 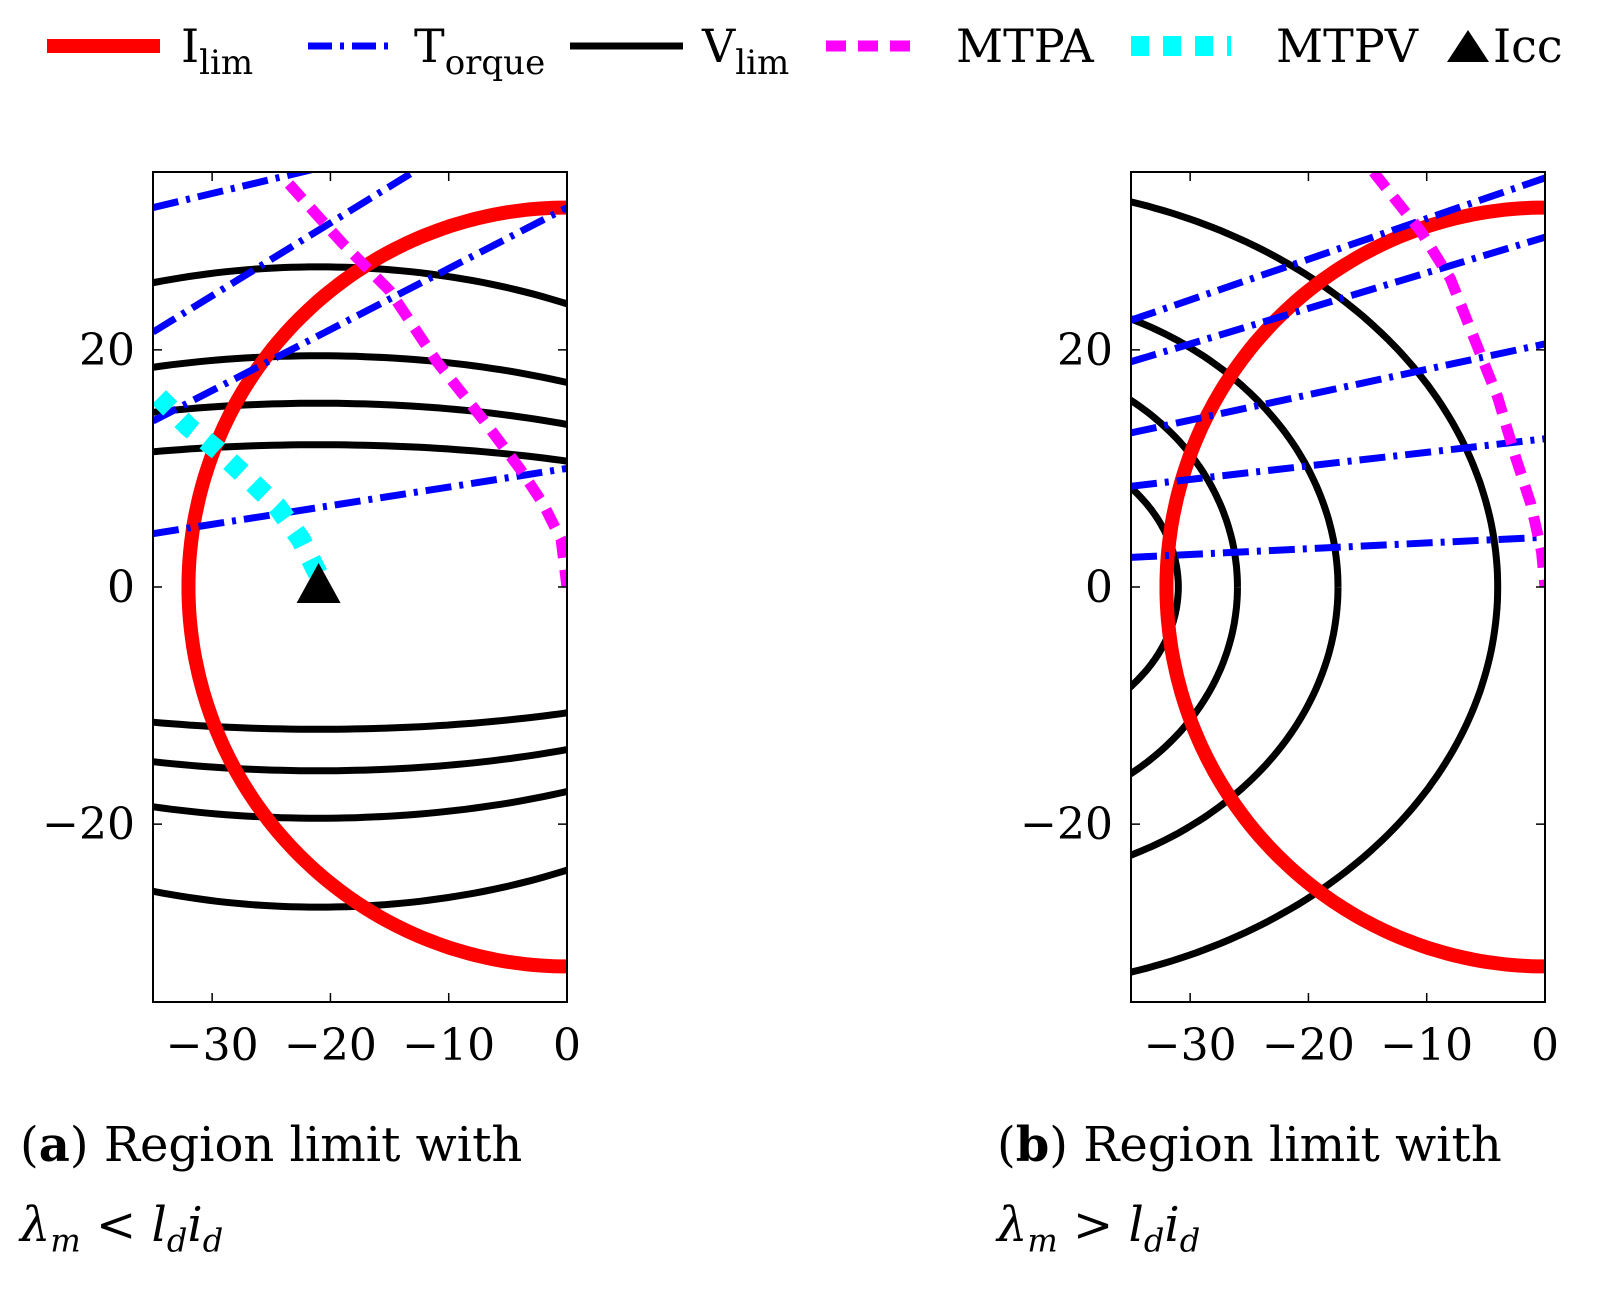 What do you see at coordinates (1025, 46) in the screenshot?
I see `legend-label-mtpa: MTPA` at bounding box center [1025, 46].